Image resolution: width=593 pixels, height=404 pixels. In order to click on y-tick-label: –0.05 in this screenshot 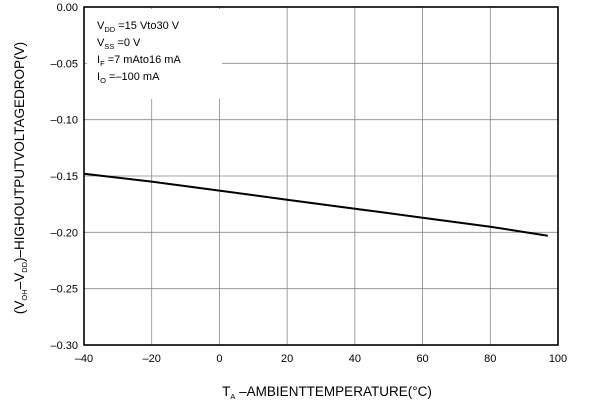, I will do `click(64, 64)`.